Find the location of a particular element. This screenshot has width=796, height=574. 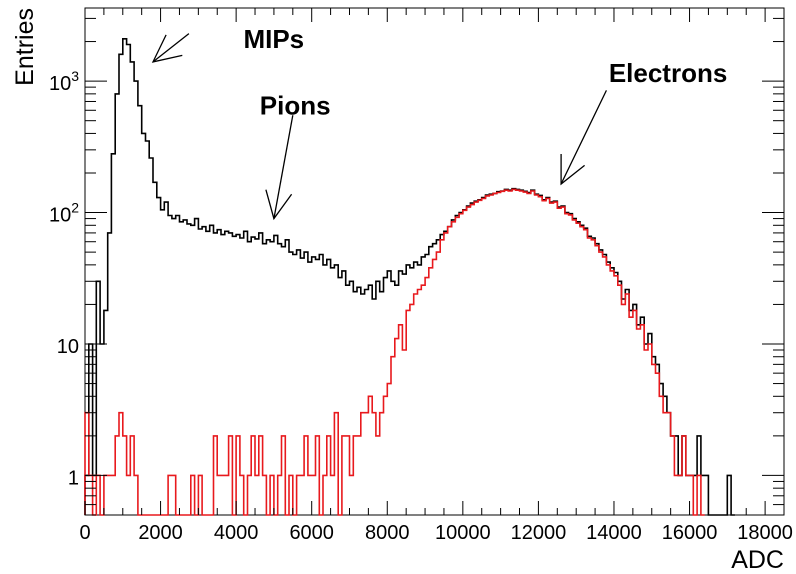

x-tick-label: 0 is located at coordinates (84, 533).